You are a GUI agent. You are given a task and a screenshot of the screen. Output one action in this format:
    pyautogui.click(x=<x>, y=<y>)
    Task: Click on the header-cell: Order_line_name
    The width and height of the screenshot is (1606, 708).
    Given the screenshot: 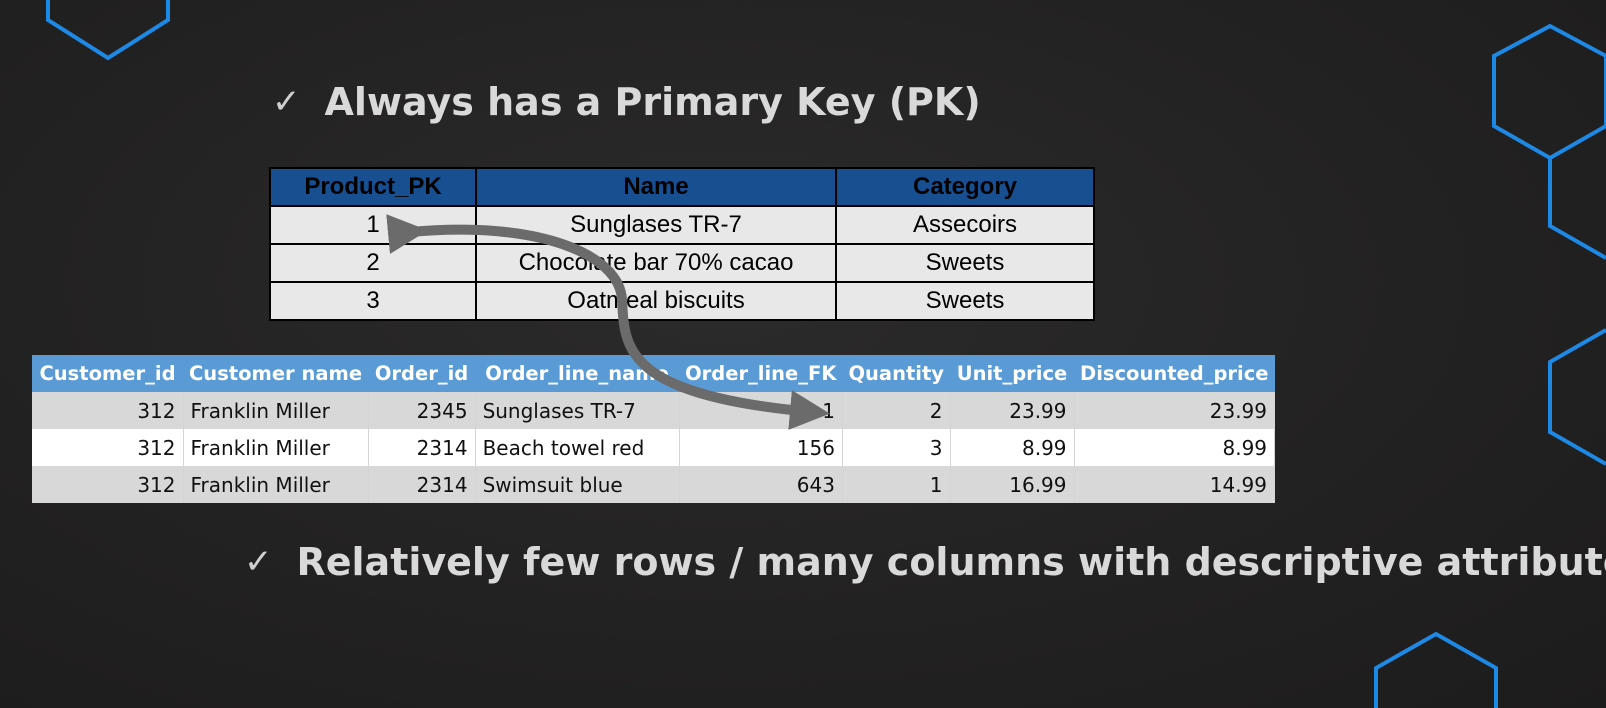 What is the action you would take?
    pyautogui.click(x=577, y=373)
    